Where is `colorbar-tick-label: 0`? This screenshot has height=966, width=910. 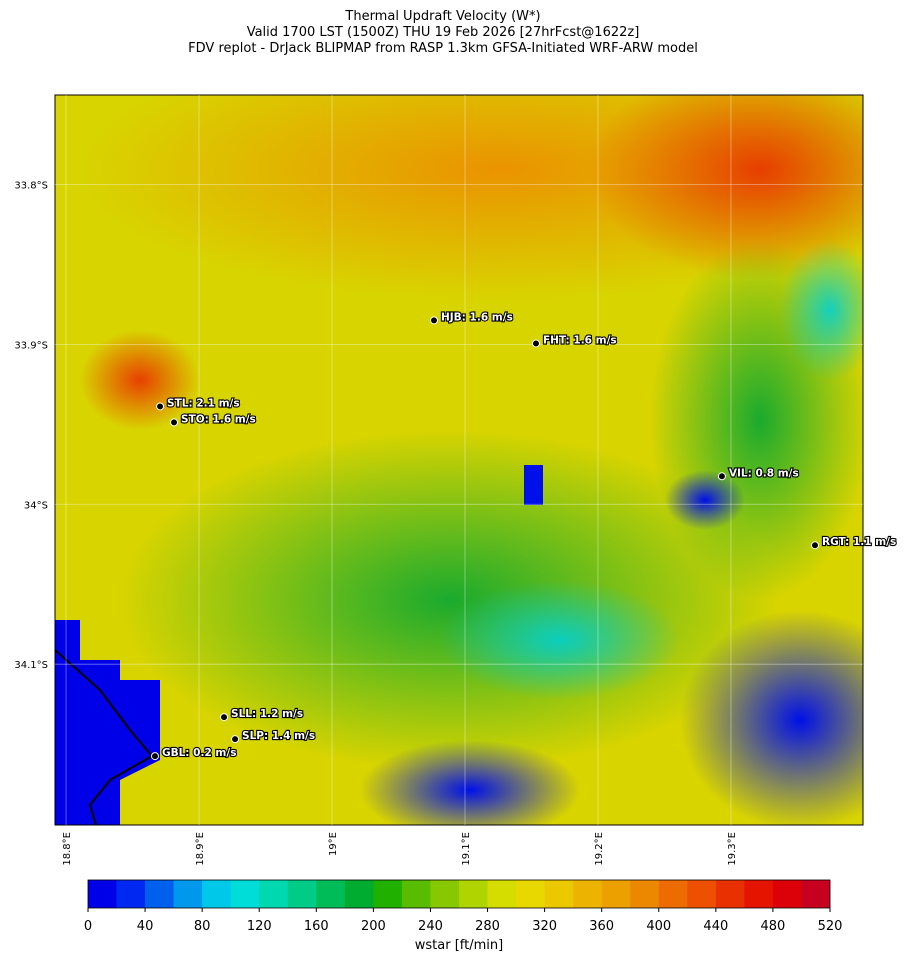
colorbar-tick-label: 0 is located at coordinates (88, 926).